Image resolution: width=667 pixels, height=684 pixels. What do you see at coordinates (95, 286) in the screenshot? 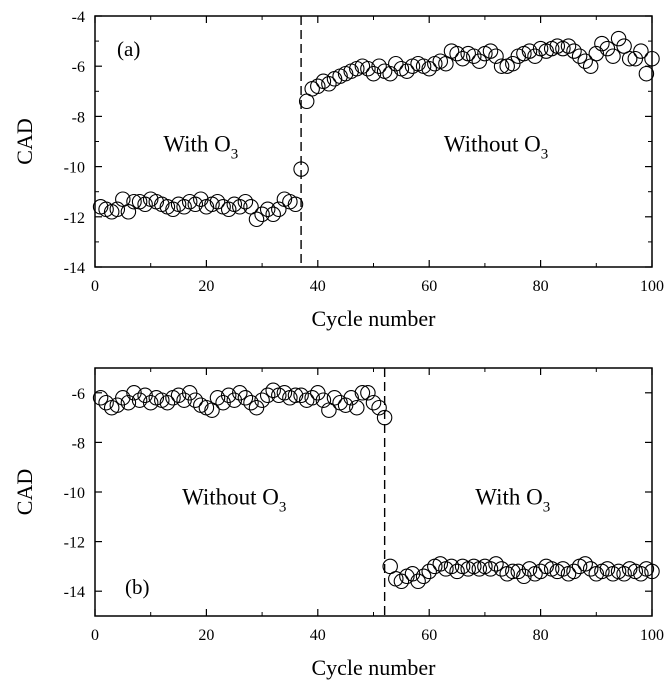
I see `panel-a-x-tick-label: 0` at bounding box center [95, 286].